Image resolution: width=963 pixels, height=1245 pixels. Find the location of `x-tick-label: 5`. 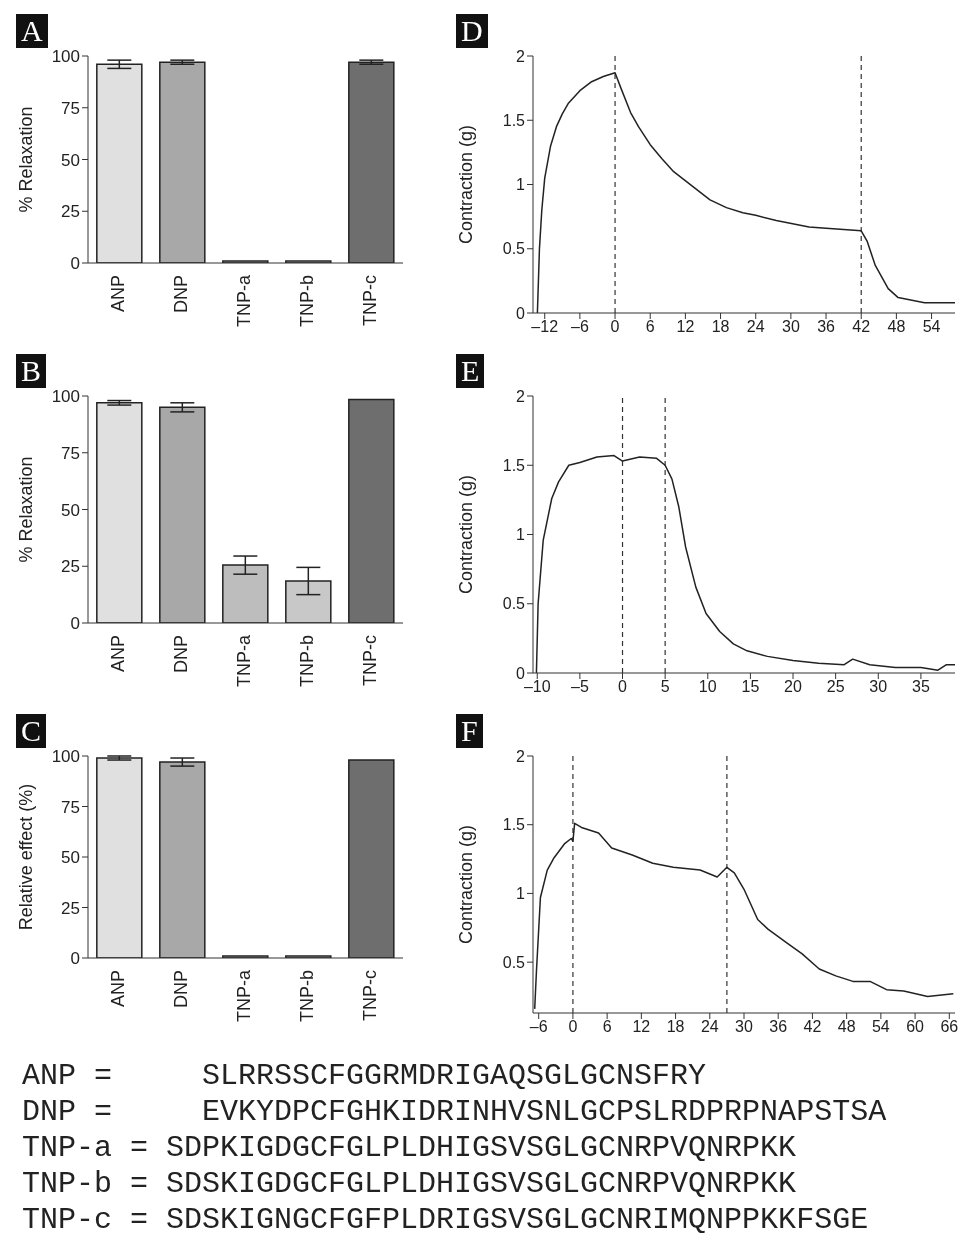

x-tick-label: 5 is located at coordinates (665, 687).